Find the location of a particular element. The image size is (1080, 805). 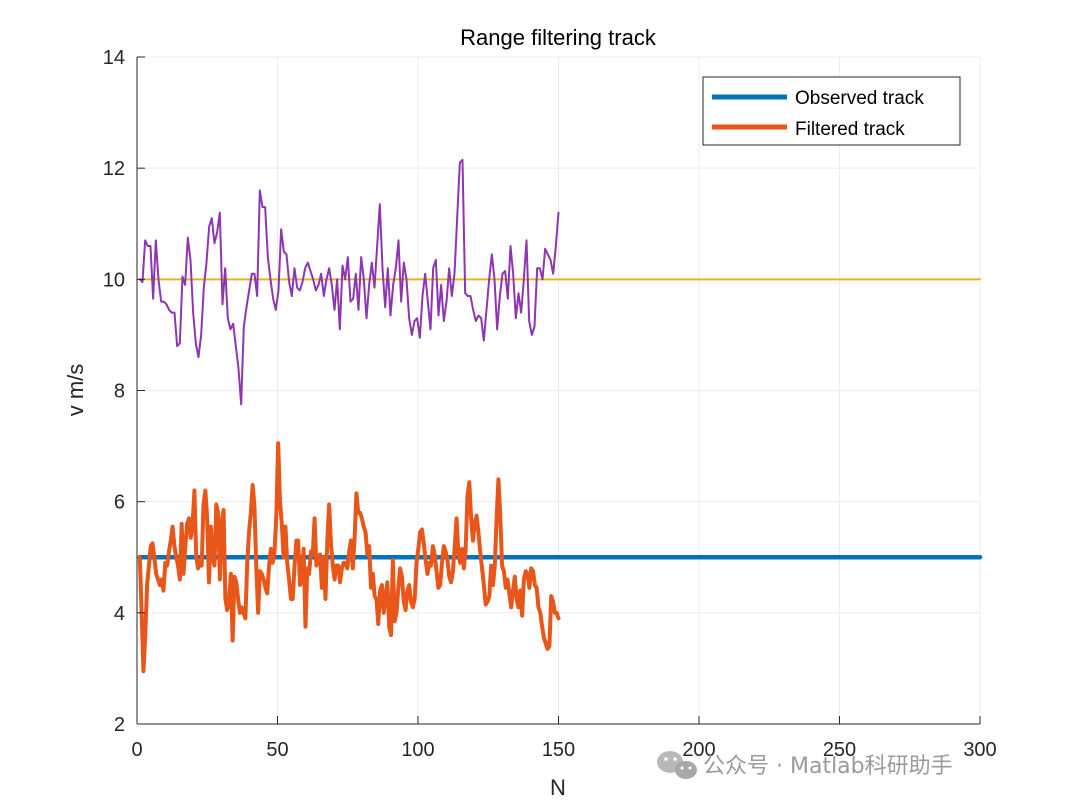

y-axis-label: v m/s is located at coordinates (75, 390).